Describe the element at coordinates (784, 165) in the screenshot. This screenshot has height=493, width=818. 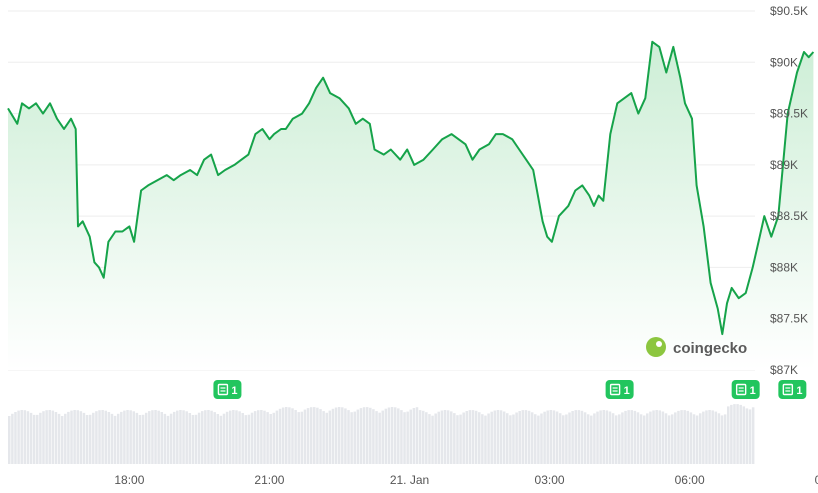
I see `y-tick-label: $89K` at that location.